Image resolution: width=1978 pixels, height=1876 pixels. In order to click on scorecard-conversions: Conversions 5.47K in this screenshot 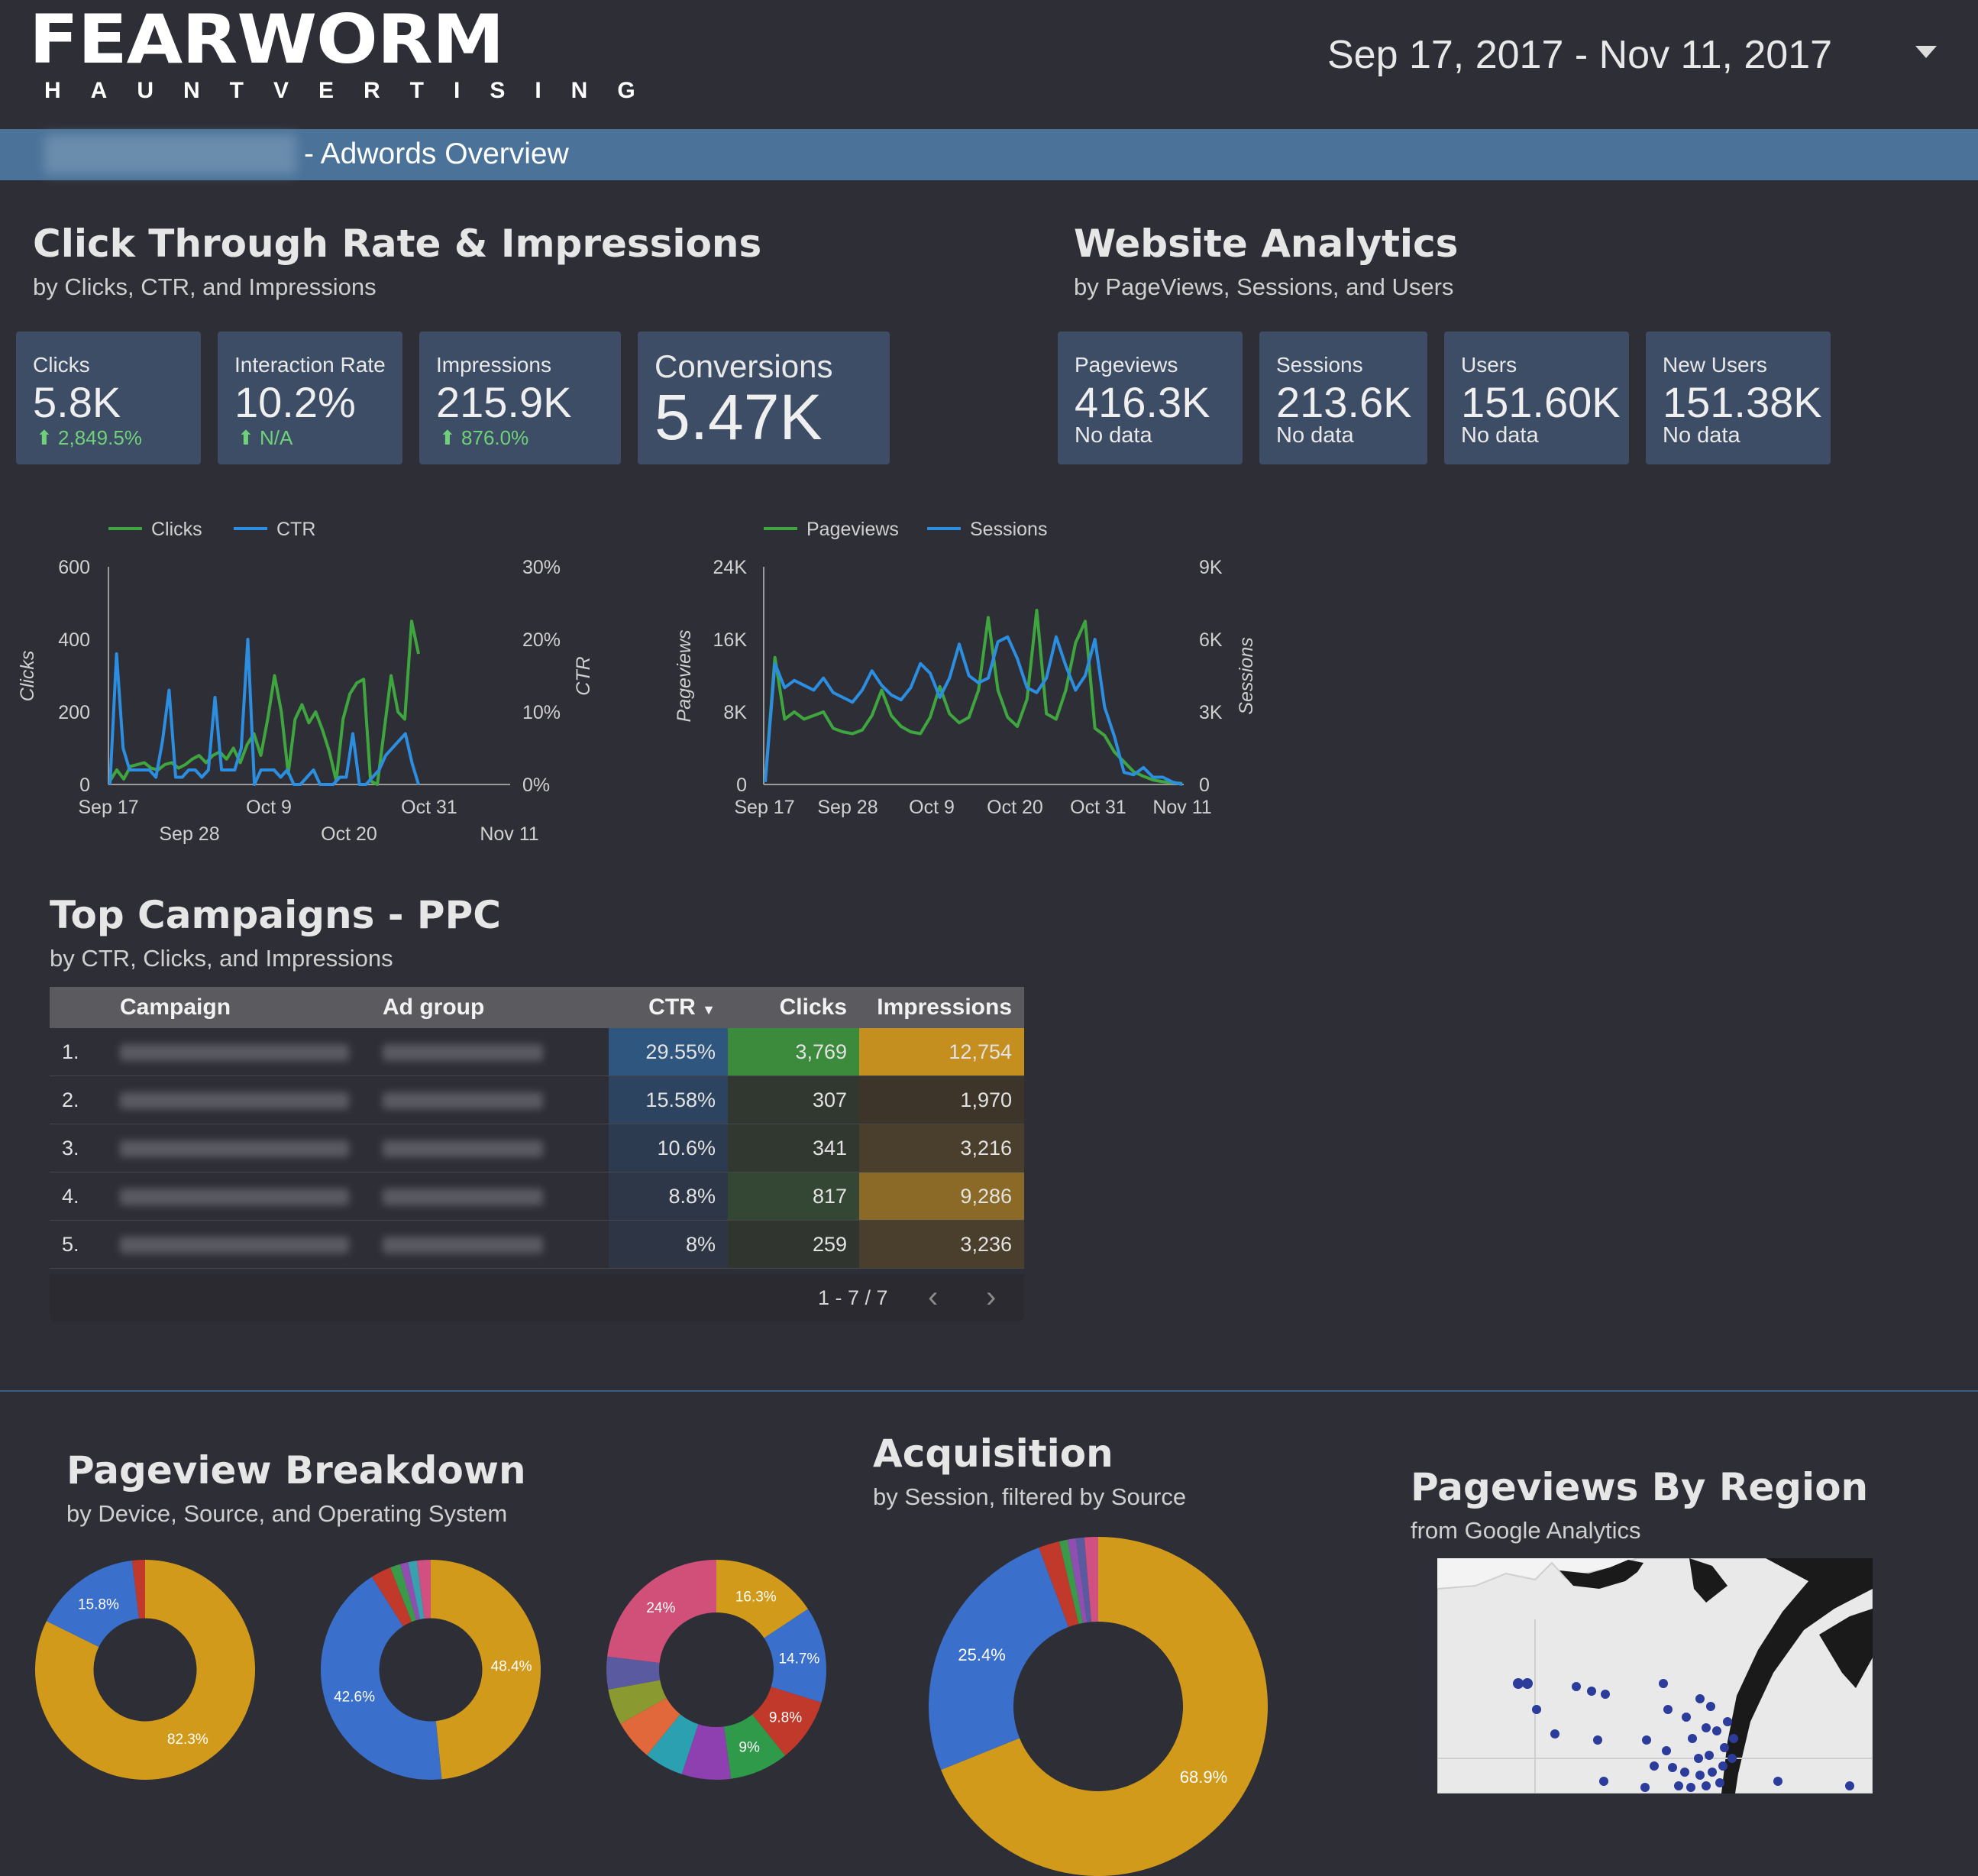, I will do `click(764, 398)`.